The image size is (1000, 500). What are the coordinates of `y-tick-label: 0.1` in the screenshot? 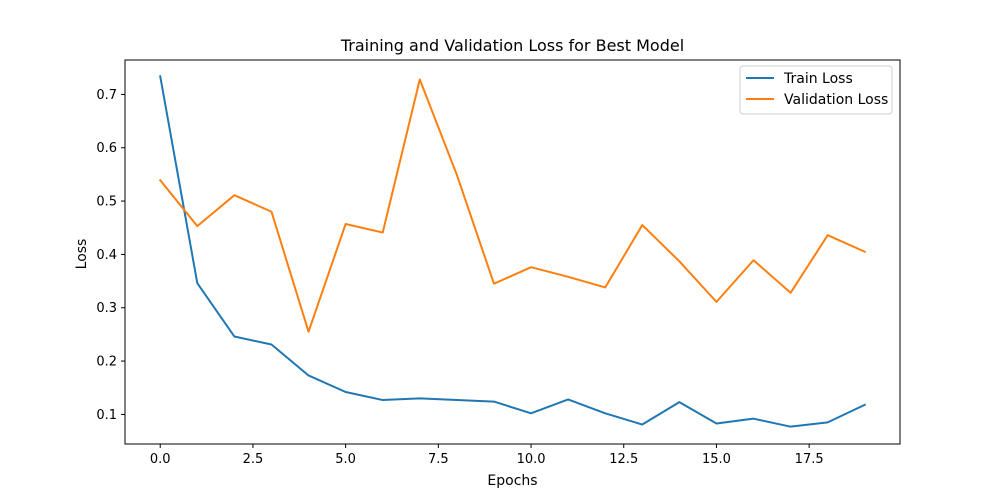 It's located at (106, 415).